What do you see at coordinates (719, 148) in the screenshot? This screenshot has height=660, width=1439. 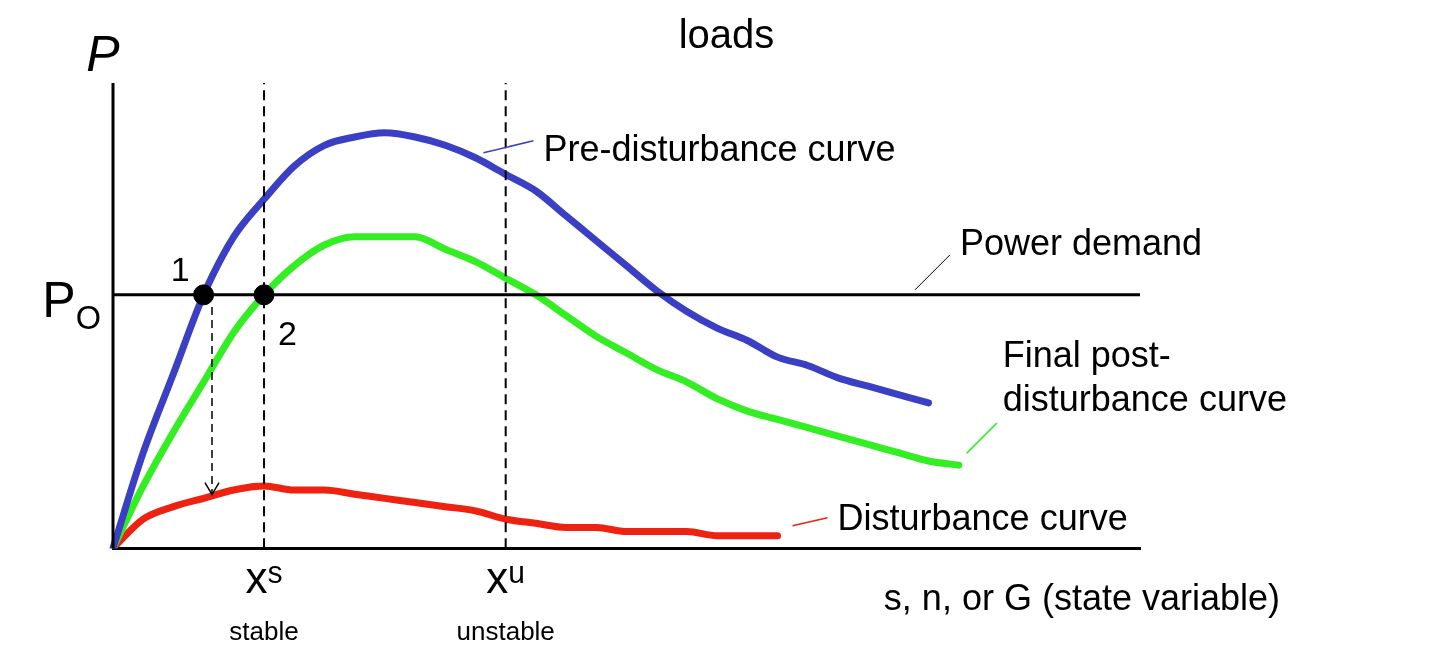 I see `legend-label: Pre-disturbance curve` at bounding box center [719, 148].